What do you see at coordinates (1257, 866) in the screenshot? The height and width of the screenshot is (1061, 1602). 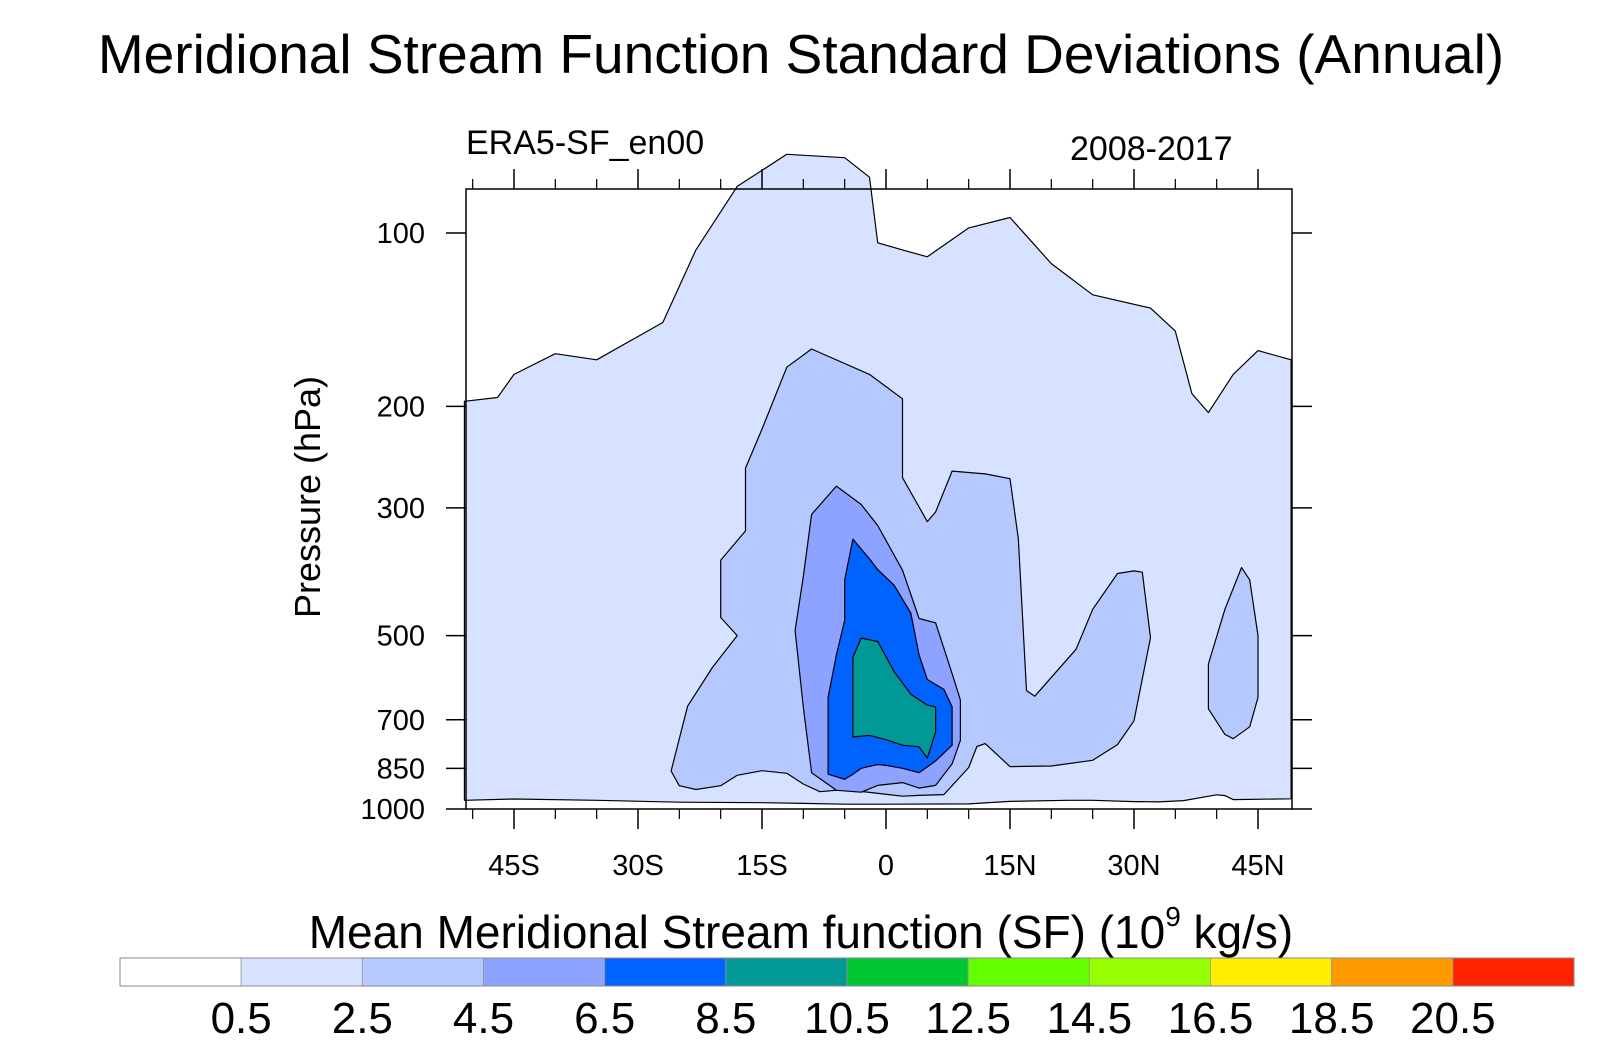 I see `x-tick-label: 45N` at bounding box center [1257, 866].